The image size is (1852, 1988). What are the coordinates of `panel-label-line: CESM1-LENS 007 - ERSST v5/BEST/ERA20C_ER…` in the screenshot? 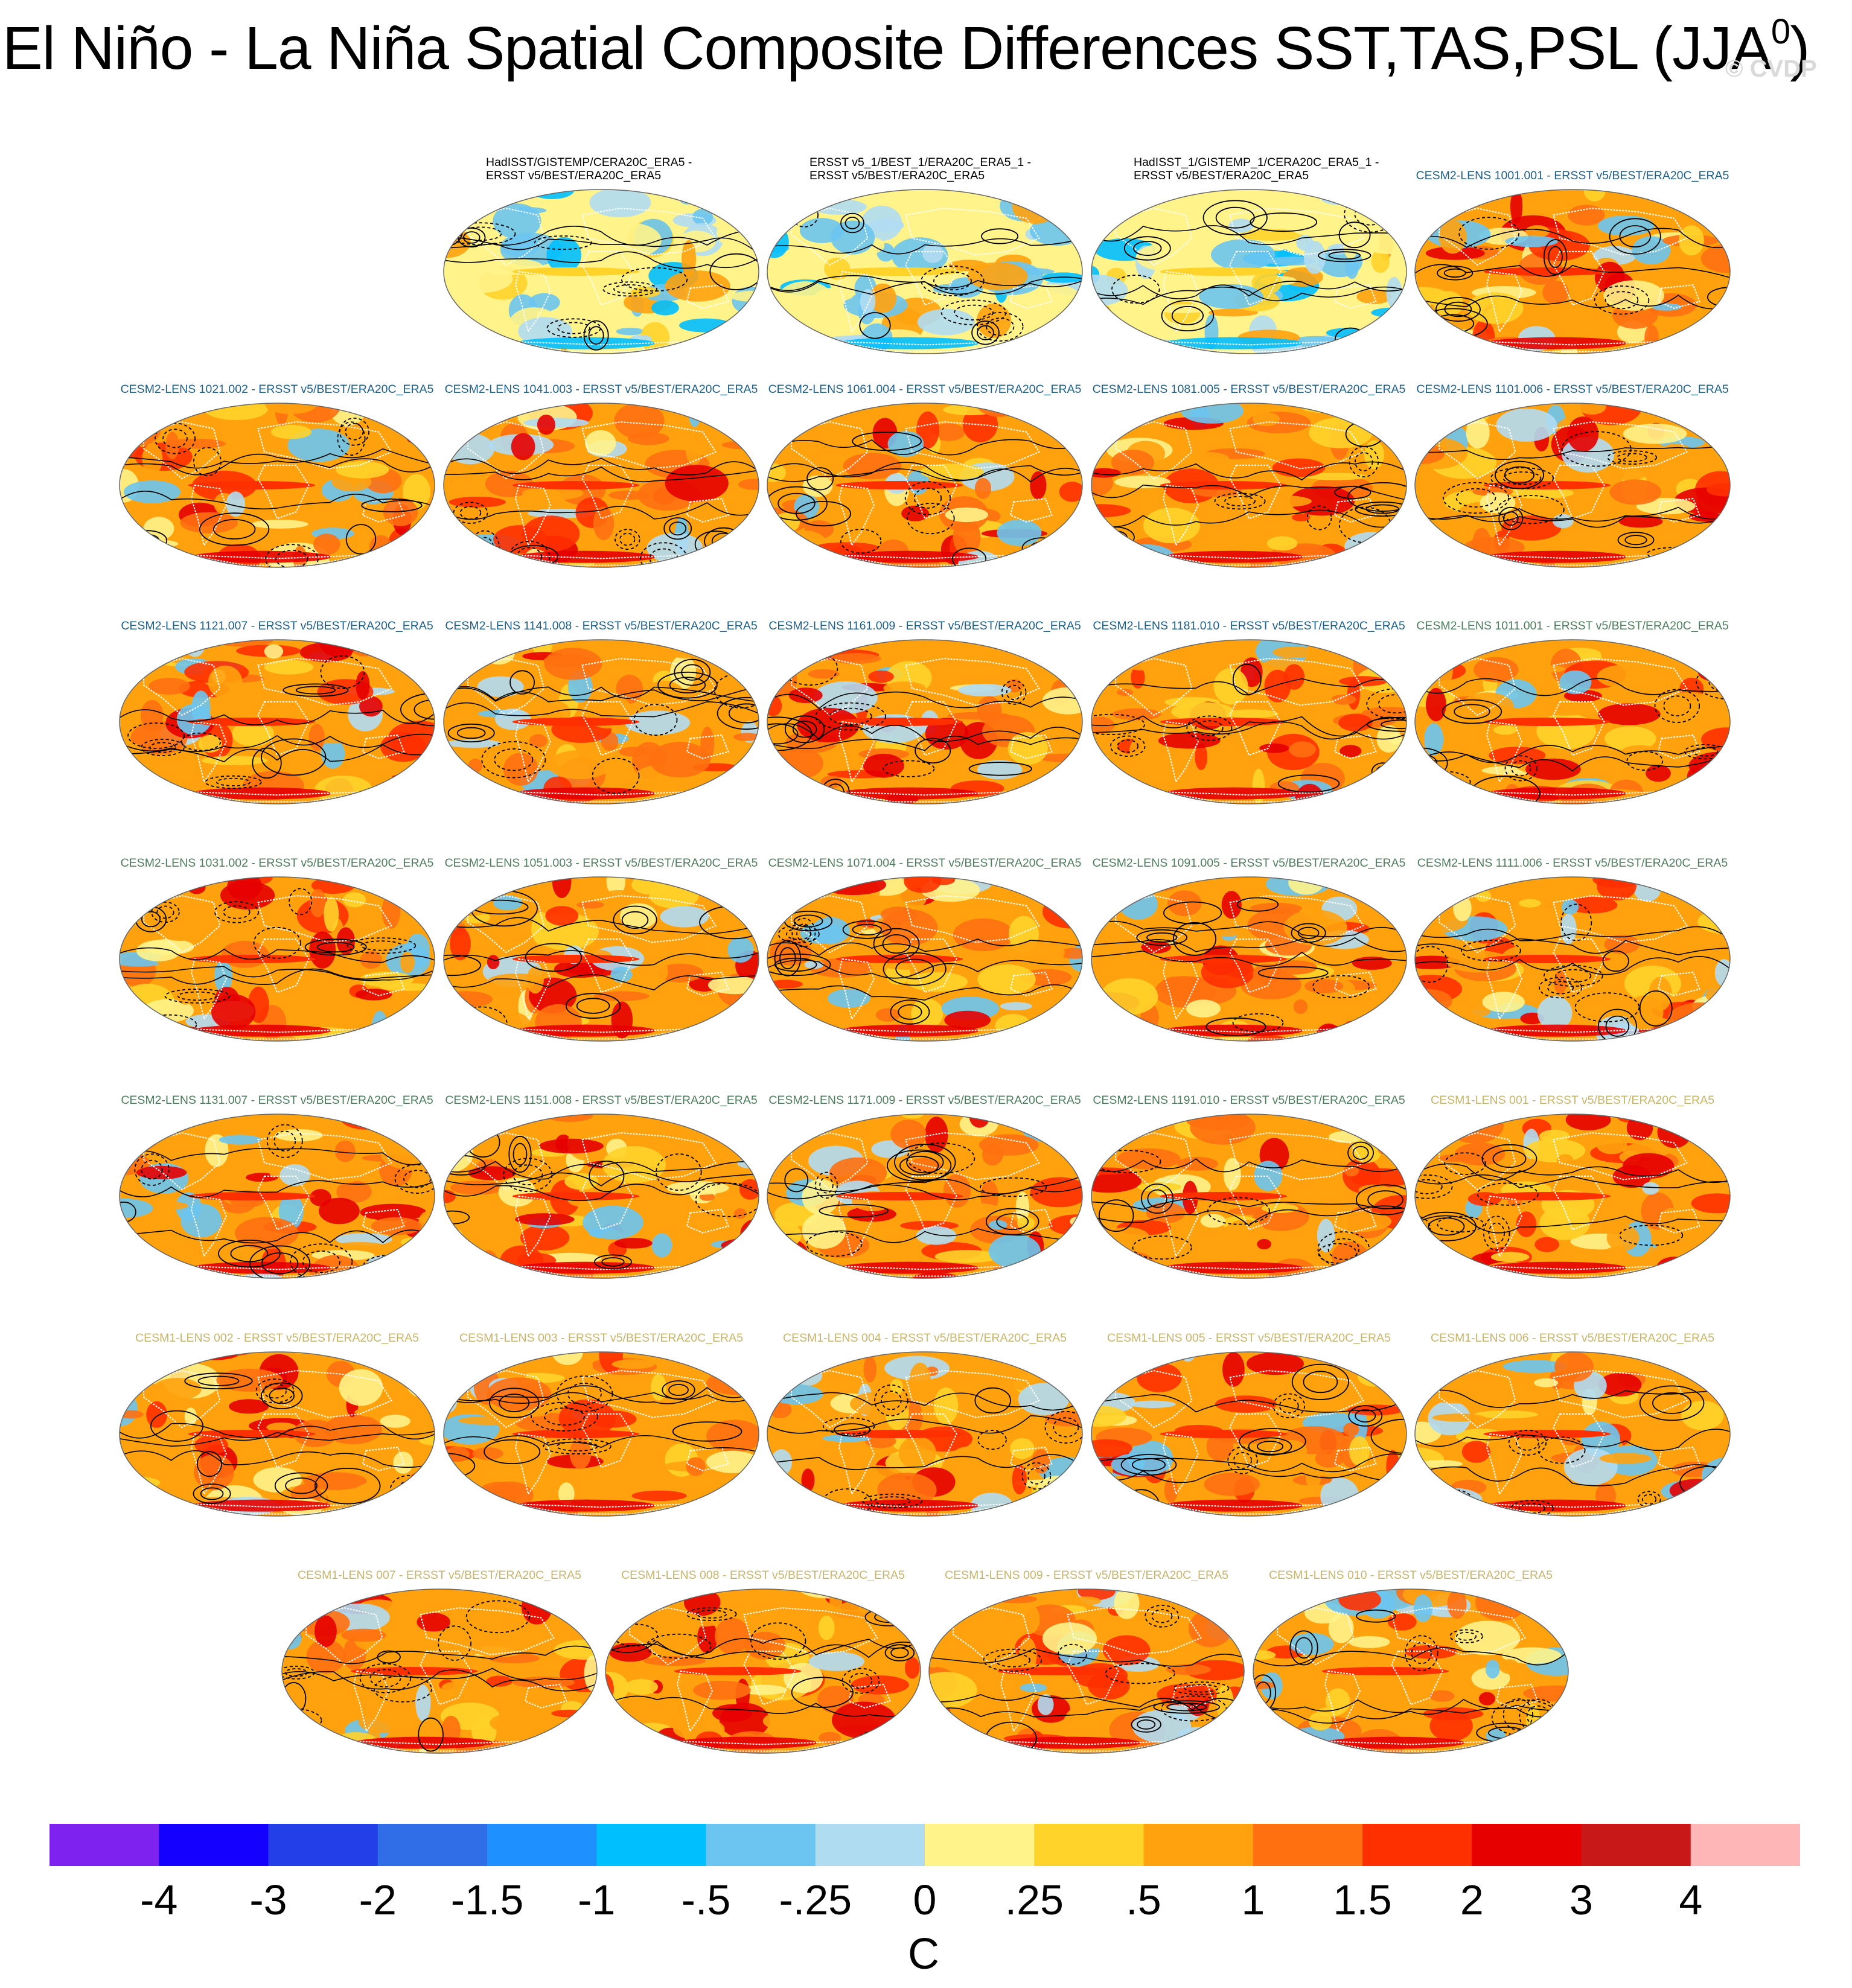 It's located at (440, 1575).